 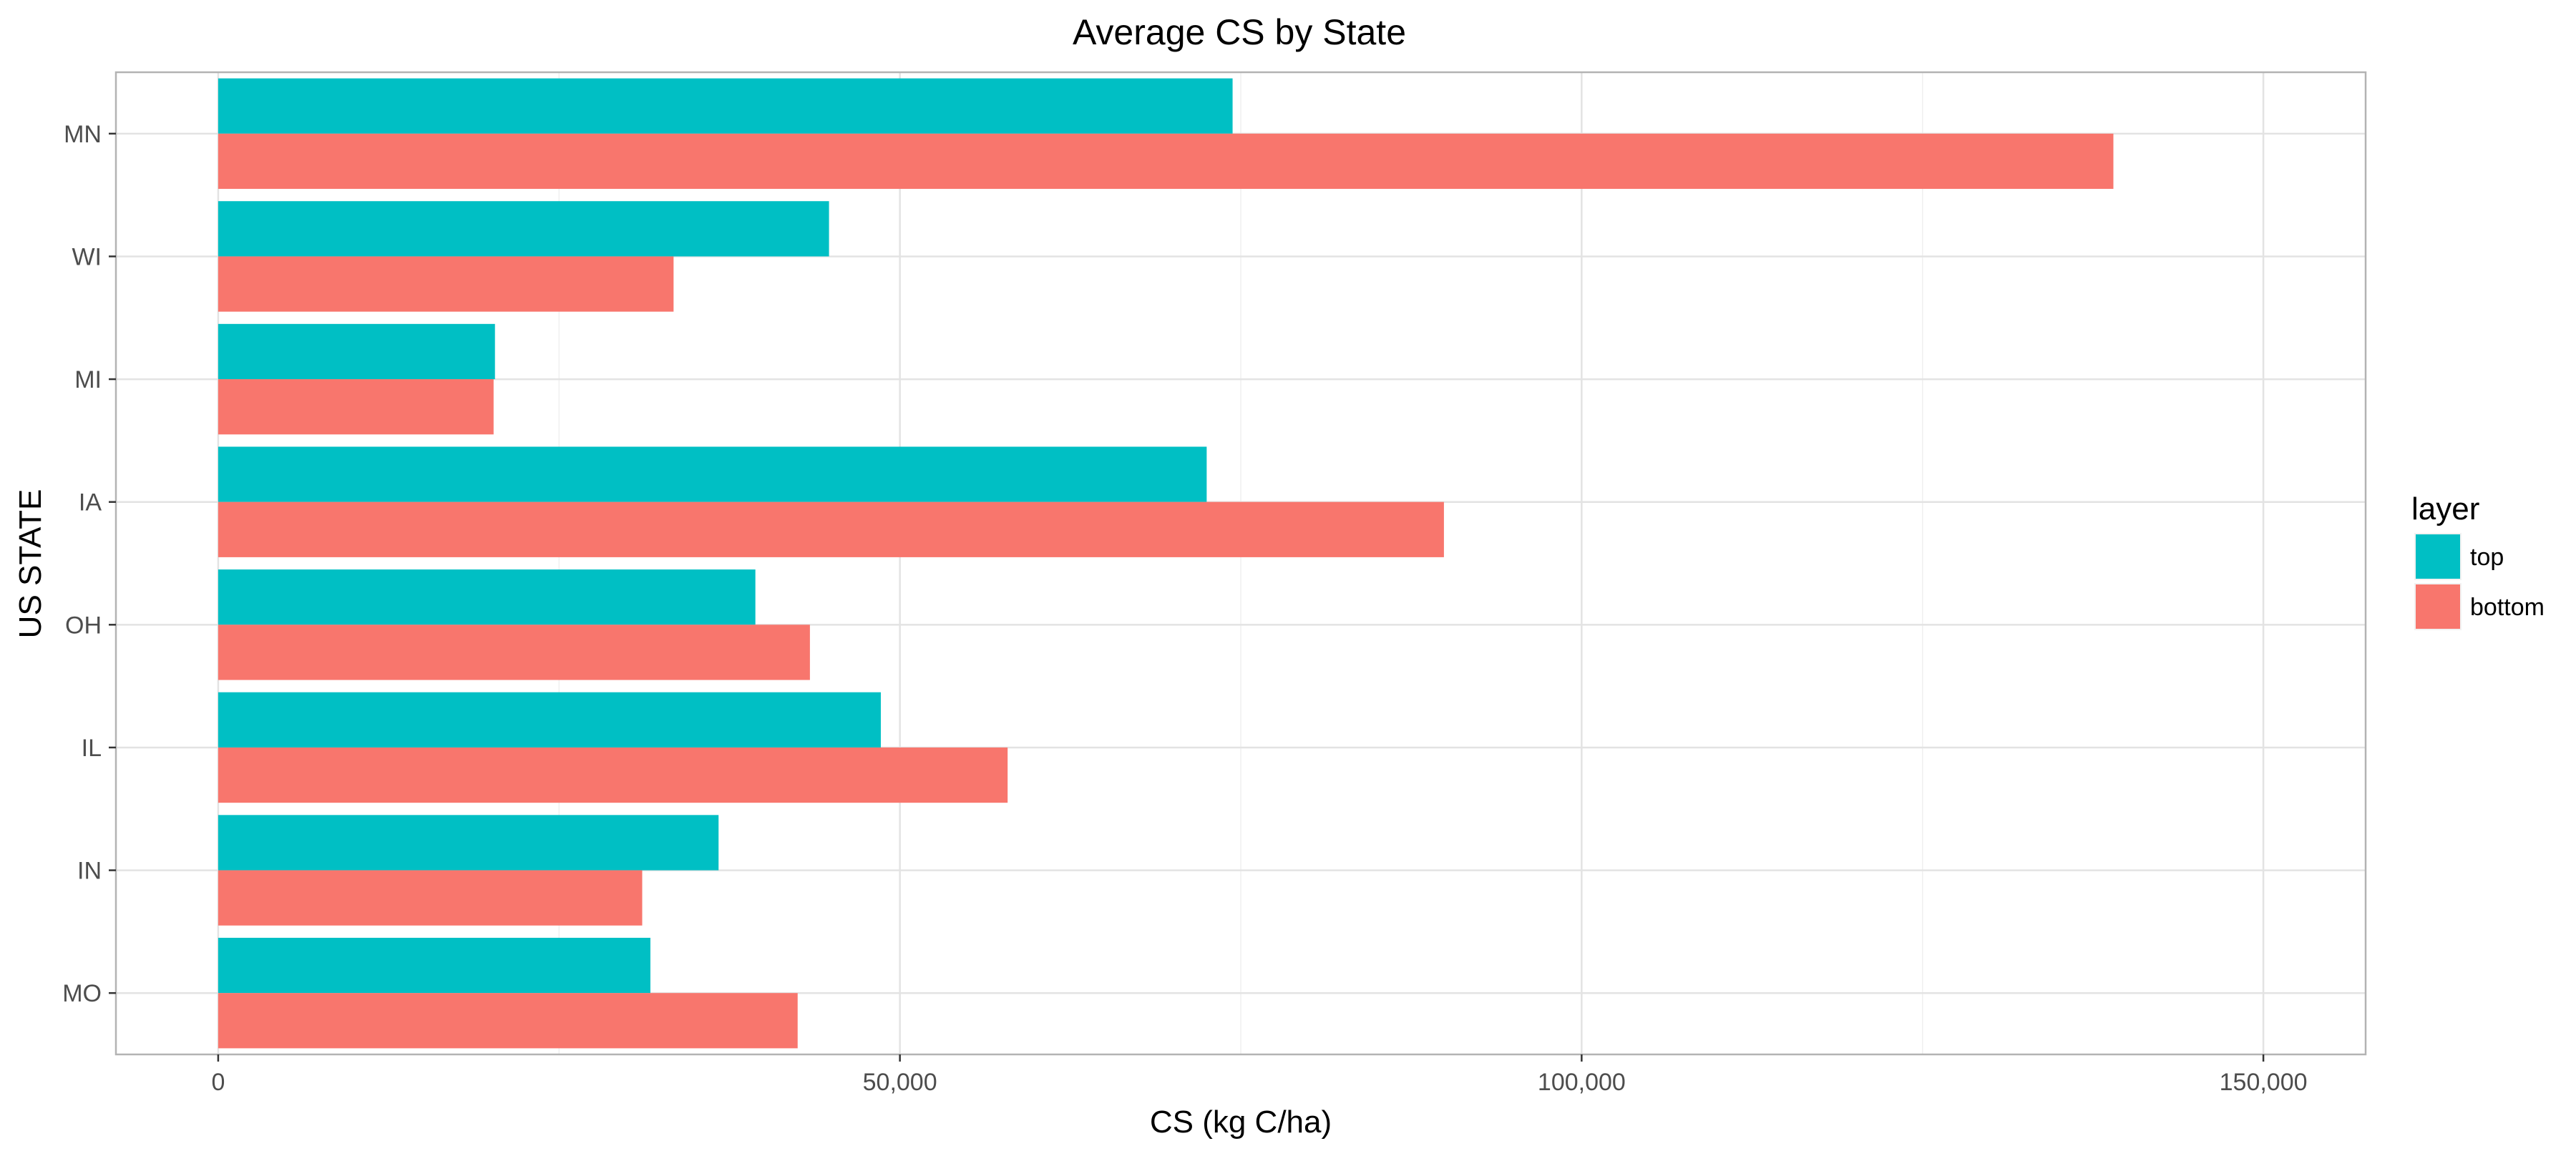 What do you see at coordinates (89, 564) in the screenshot?
I see `y-axis: MN WI MI IA OH IL IN MO` at bounding box center [89, 564].